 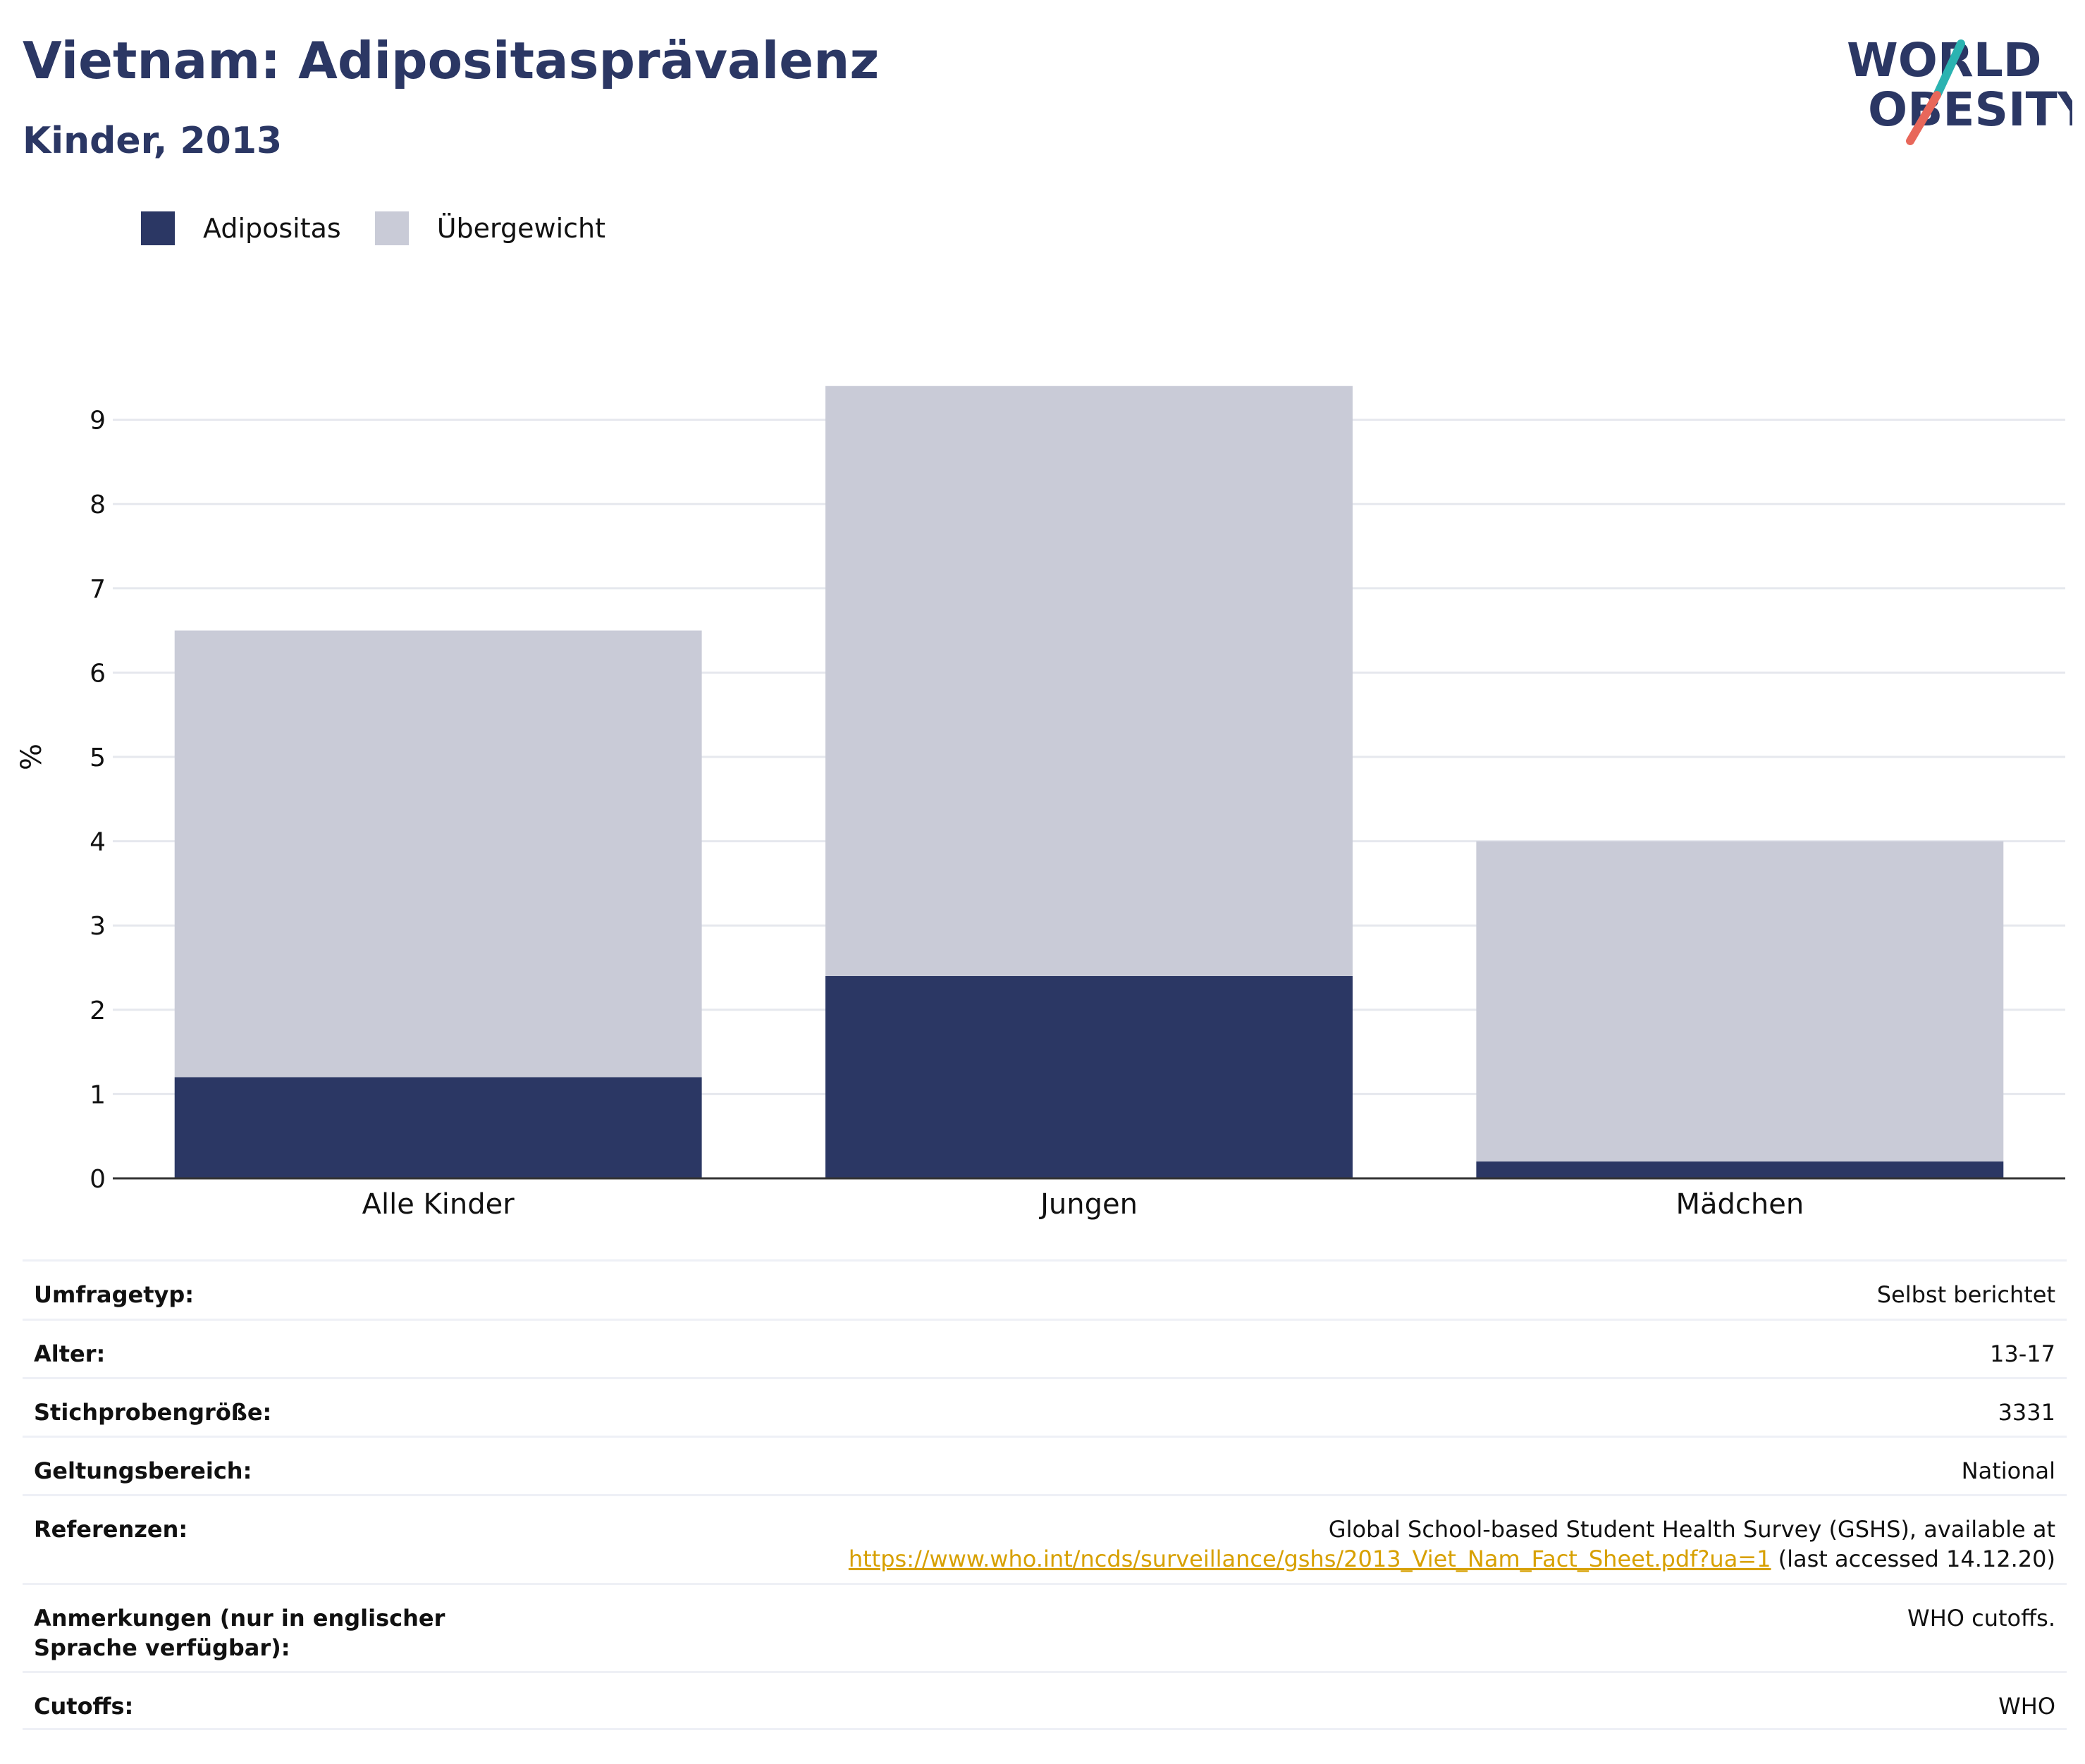 I want to click on legend-item-adipositas: Adipositas, so click(x=241, y=228).